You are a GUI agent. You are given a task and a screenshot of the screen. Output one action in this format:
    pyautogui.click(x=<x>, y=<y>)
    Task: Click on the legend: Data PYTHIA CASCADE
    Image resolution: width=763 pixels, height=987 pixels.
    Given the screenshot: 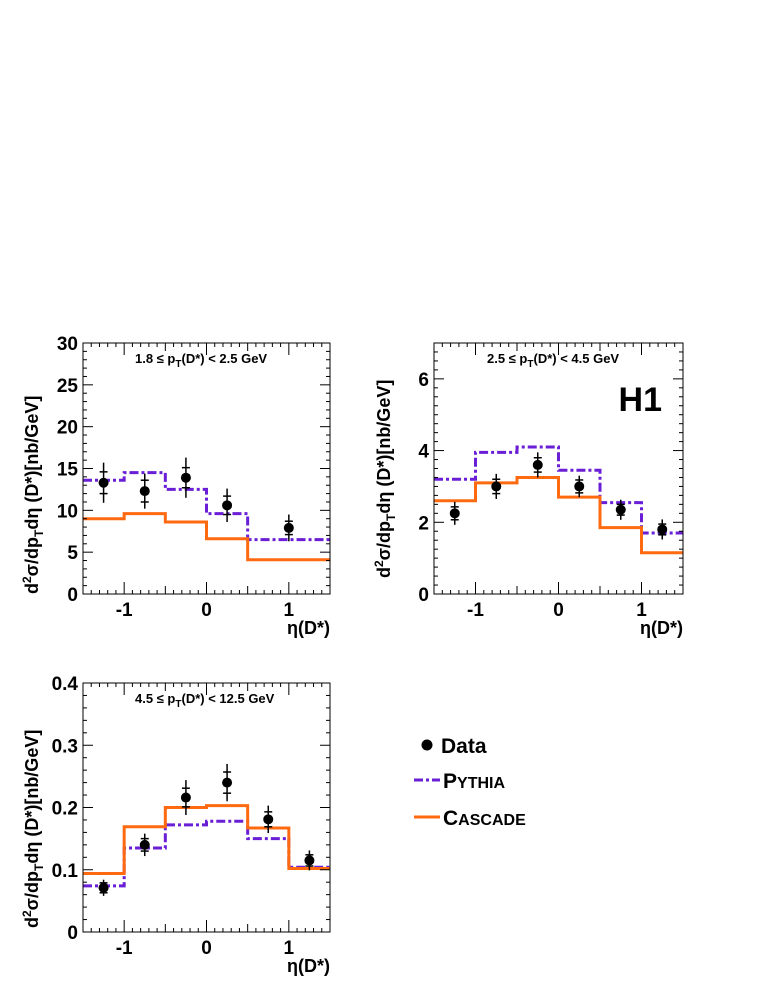 What is the action you would take?
    pyautogui.click(x=470, y=782)
    